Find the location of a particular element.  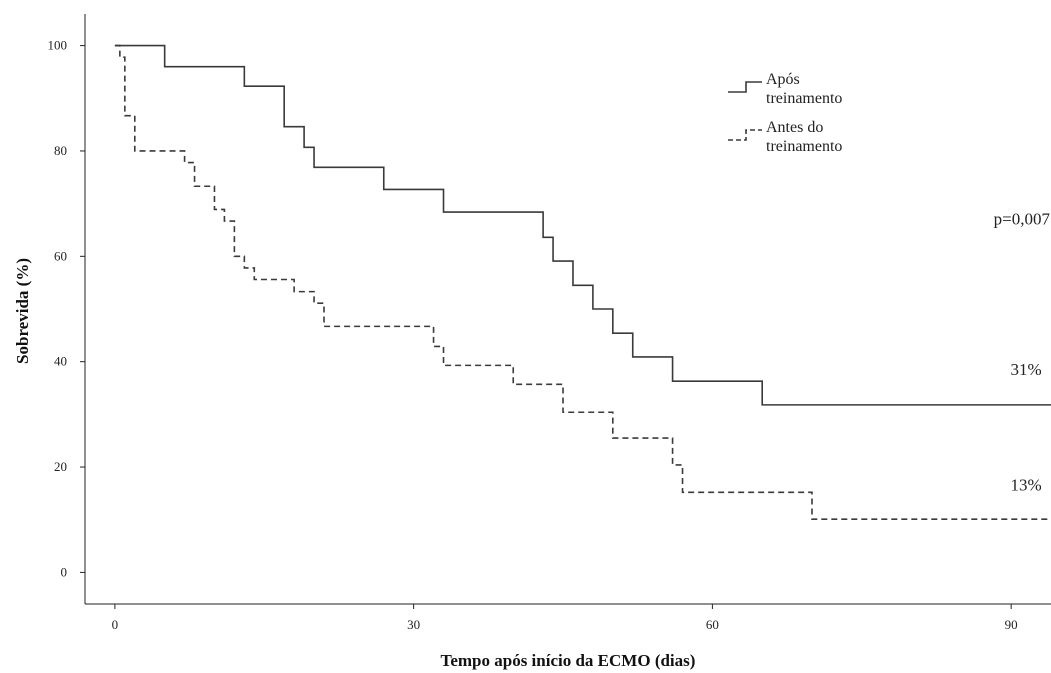

annotation-label: 13% is located at coordinates (1026, 485).